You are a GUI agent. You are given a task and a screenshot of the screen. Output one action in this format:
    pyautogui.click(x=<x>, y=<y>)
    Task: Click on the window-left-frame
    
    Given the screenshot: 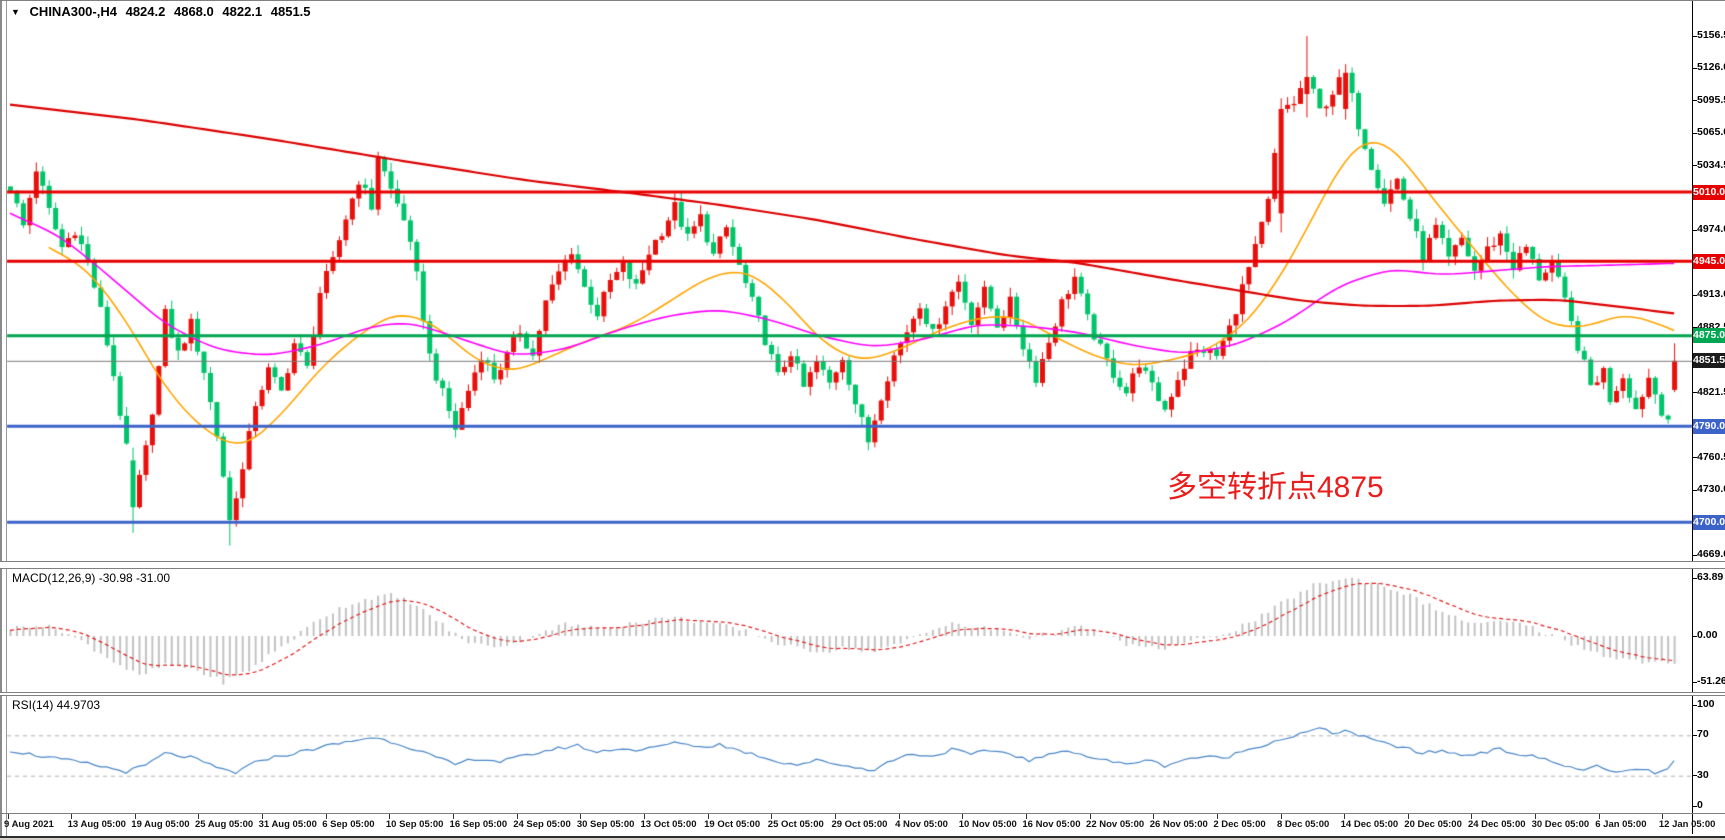 What is the action you would take?
    pyautogui.click(x=3, y=420)
    